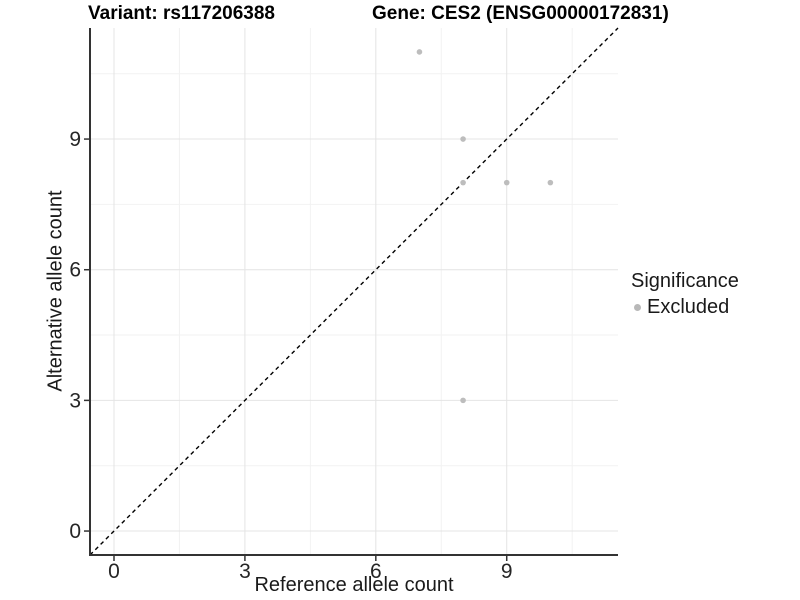 Image resolution: width=800 pixels, height=600 pixels. What do you see at coordinates (245, 571) in the screenshot?
I see `x-tick-label: 3` at bounding box center [245, 571].